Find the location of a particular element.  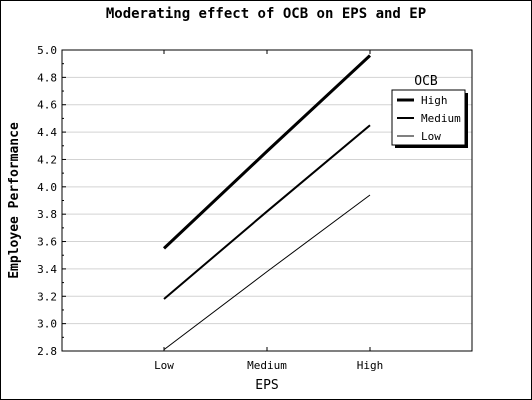

y-tick-label: 3.0 is located at coordinates (47, 324).